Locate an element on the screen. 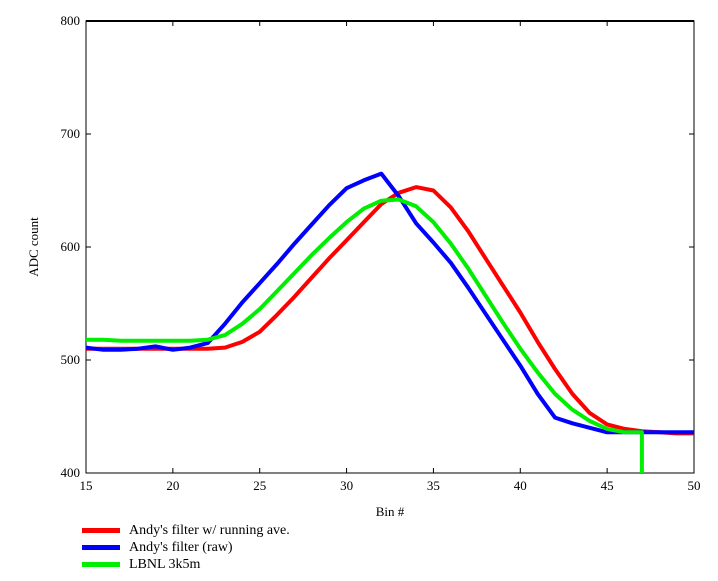 The image size is (718, 581). x-axis-label: Bin # is located at coordinates (390, 511).